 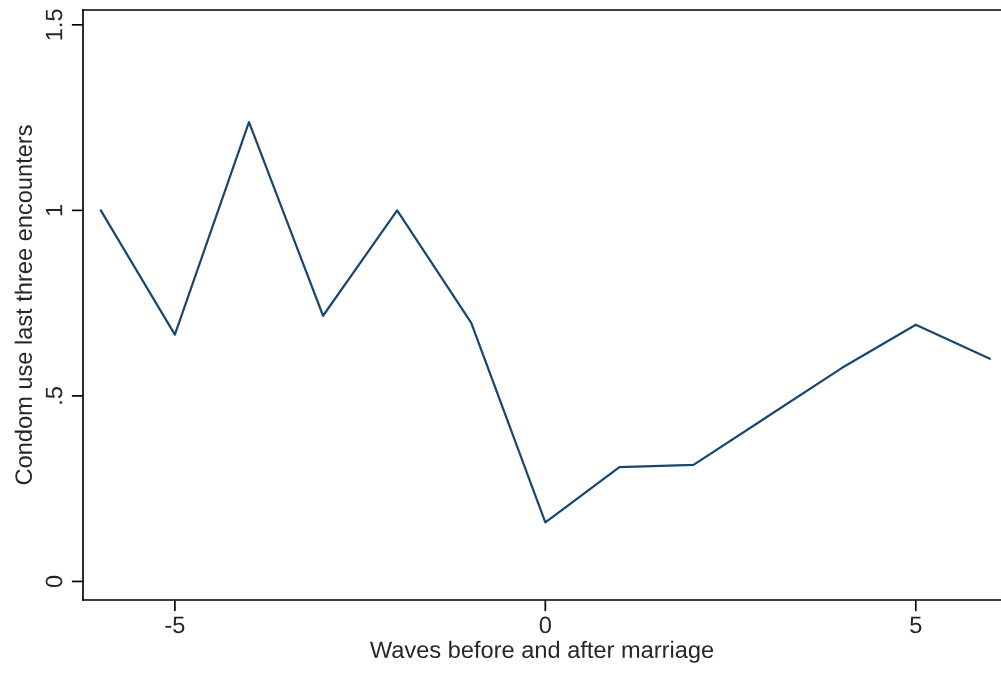 What do you see at coordinates (23, 305) in the screenshot?
I see `y-axis-title: Condom use last three encounters` at bounding box center [23, 305].